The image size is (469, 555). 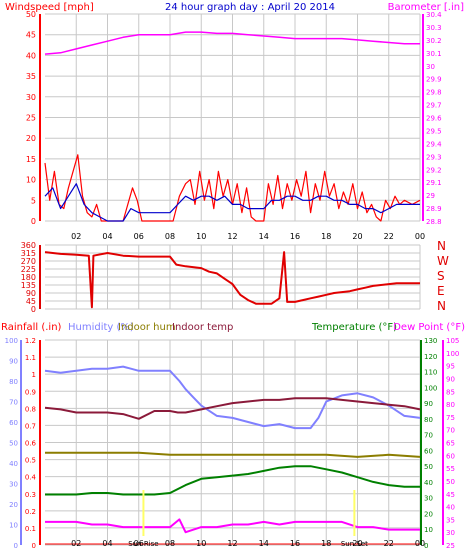 What do you see at coordinates (31, 55) in the screenshot?
I see `windspeed-tick-label: 40` at bounding box center [31, 55].